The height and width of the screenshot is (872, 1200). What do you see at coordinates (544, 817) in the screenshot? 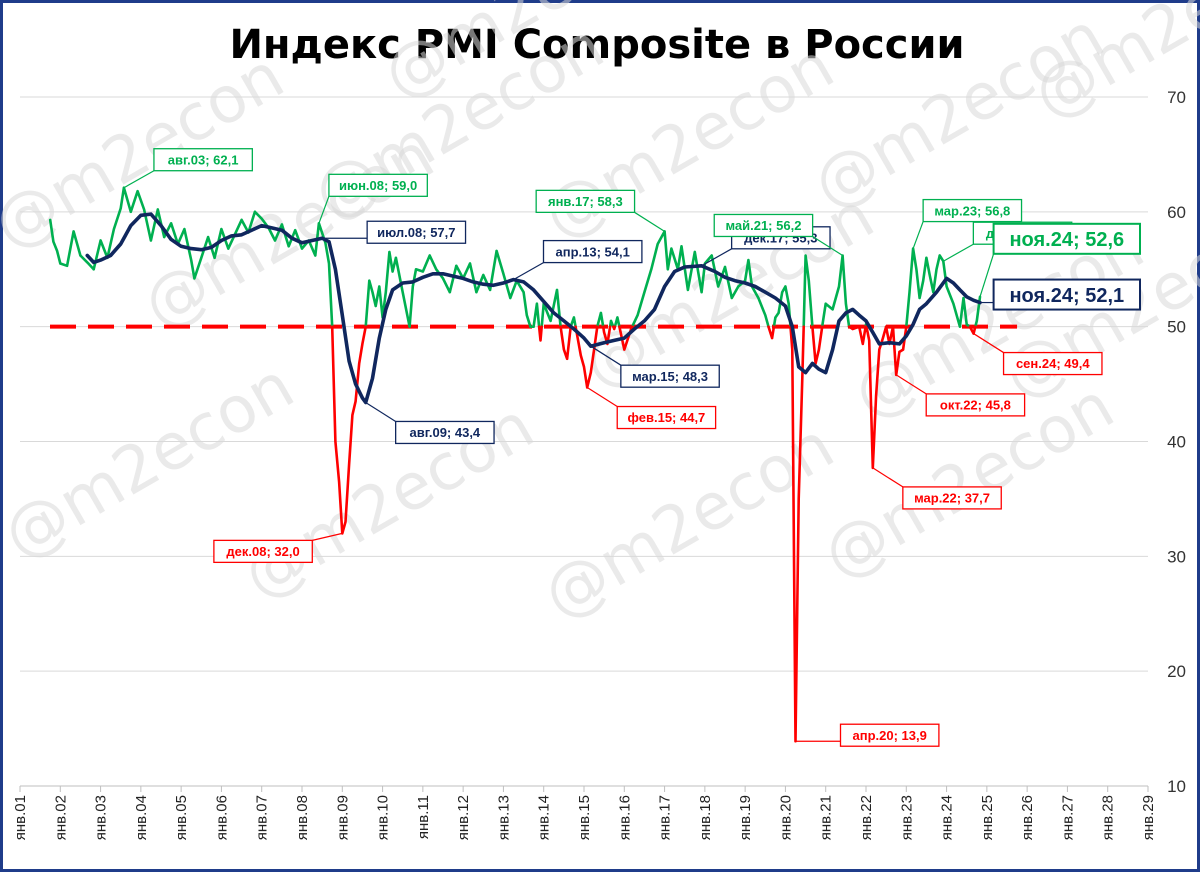
I see `x-tick-label: янв.14` at bounding box center [544, 817].